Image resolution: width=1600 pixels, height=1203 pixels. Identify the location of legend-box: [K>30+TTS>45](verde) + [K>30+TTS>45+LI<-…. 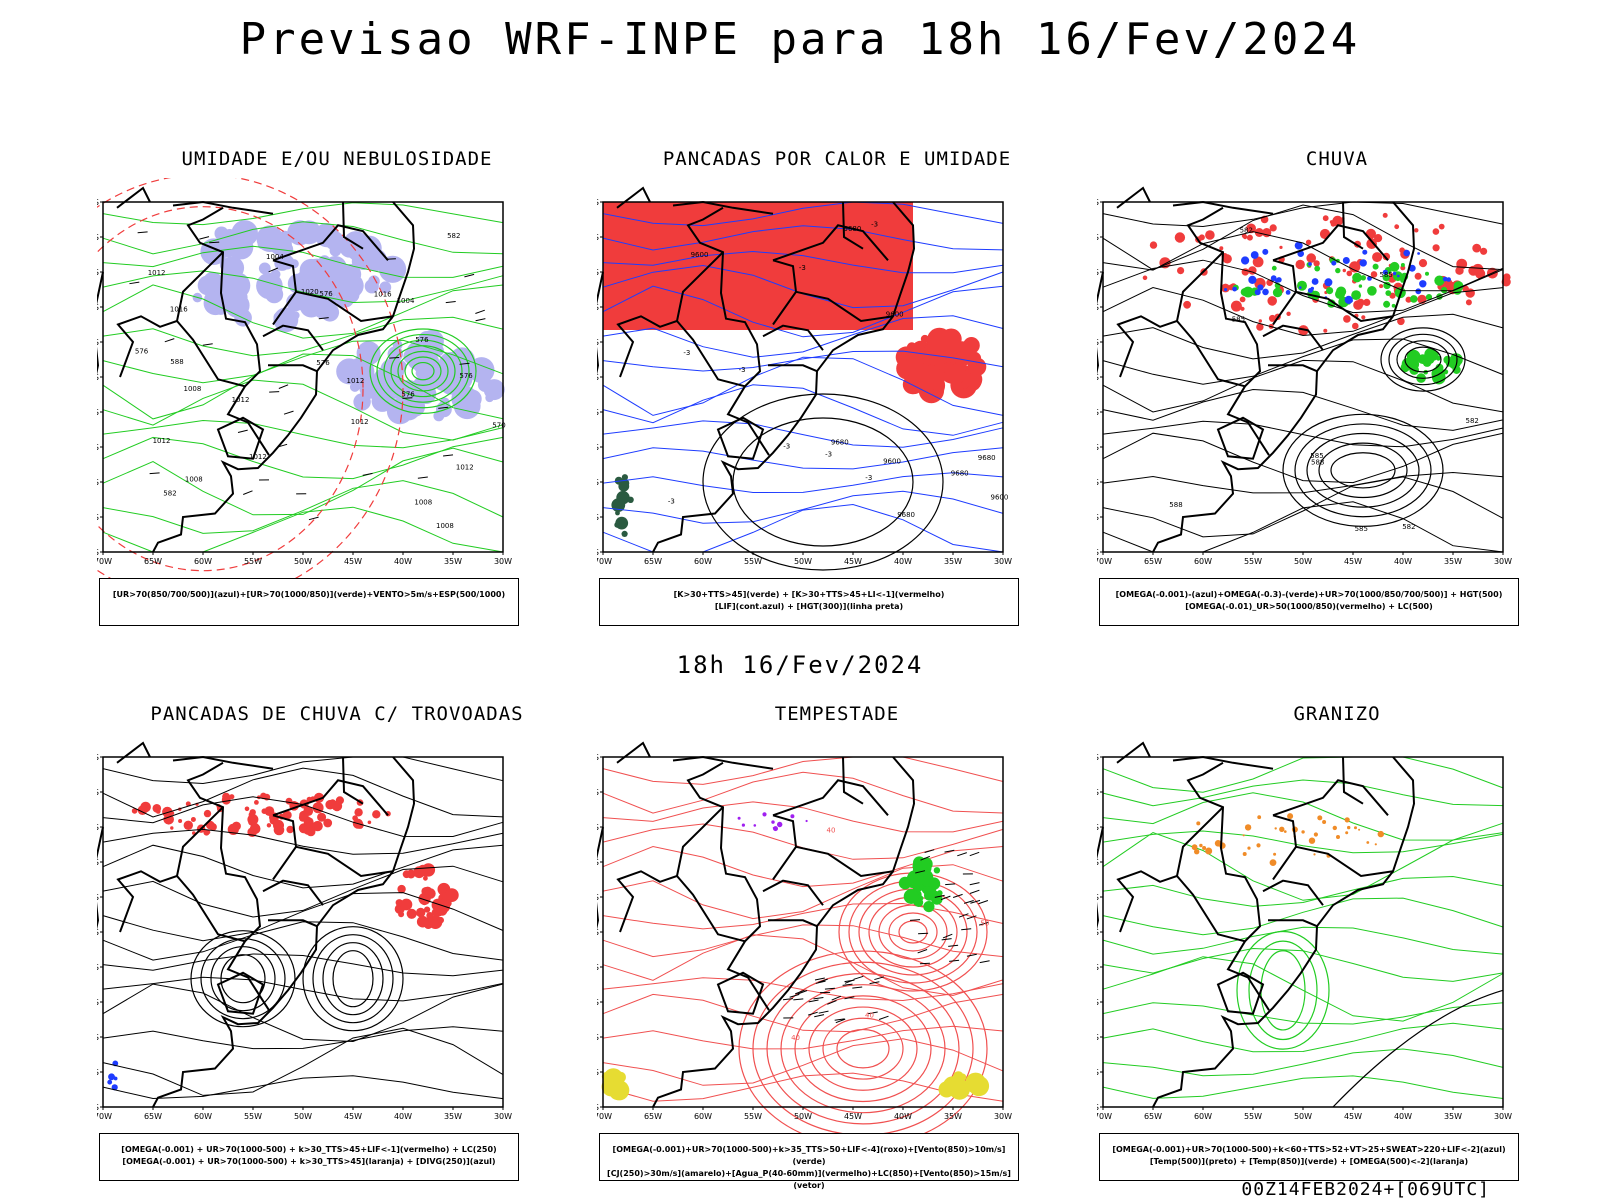
(809, 602).